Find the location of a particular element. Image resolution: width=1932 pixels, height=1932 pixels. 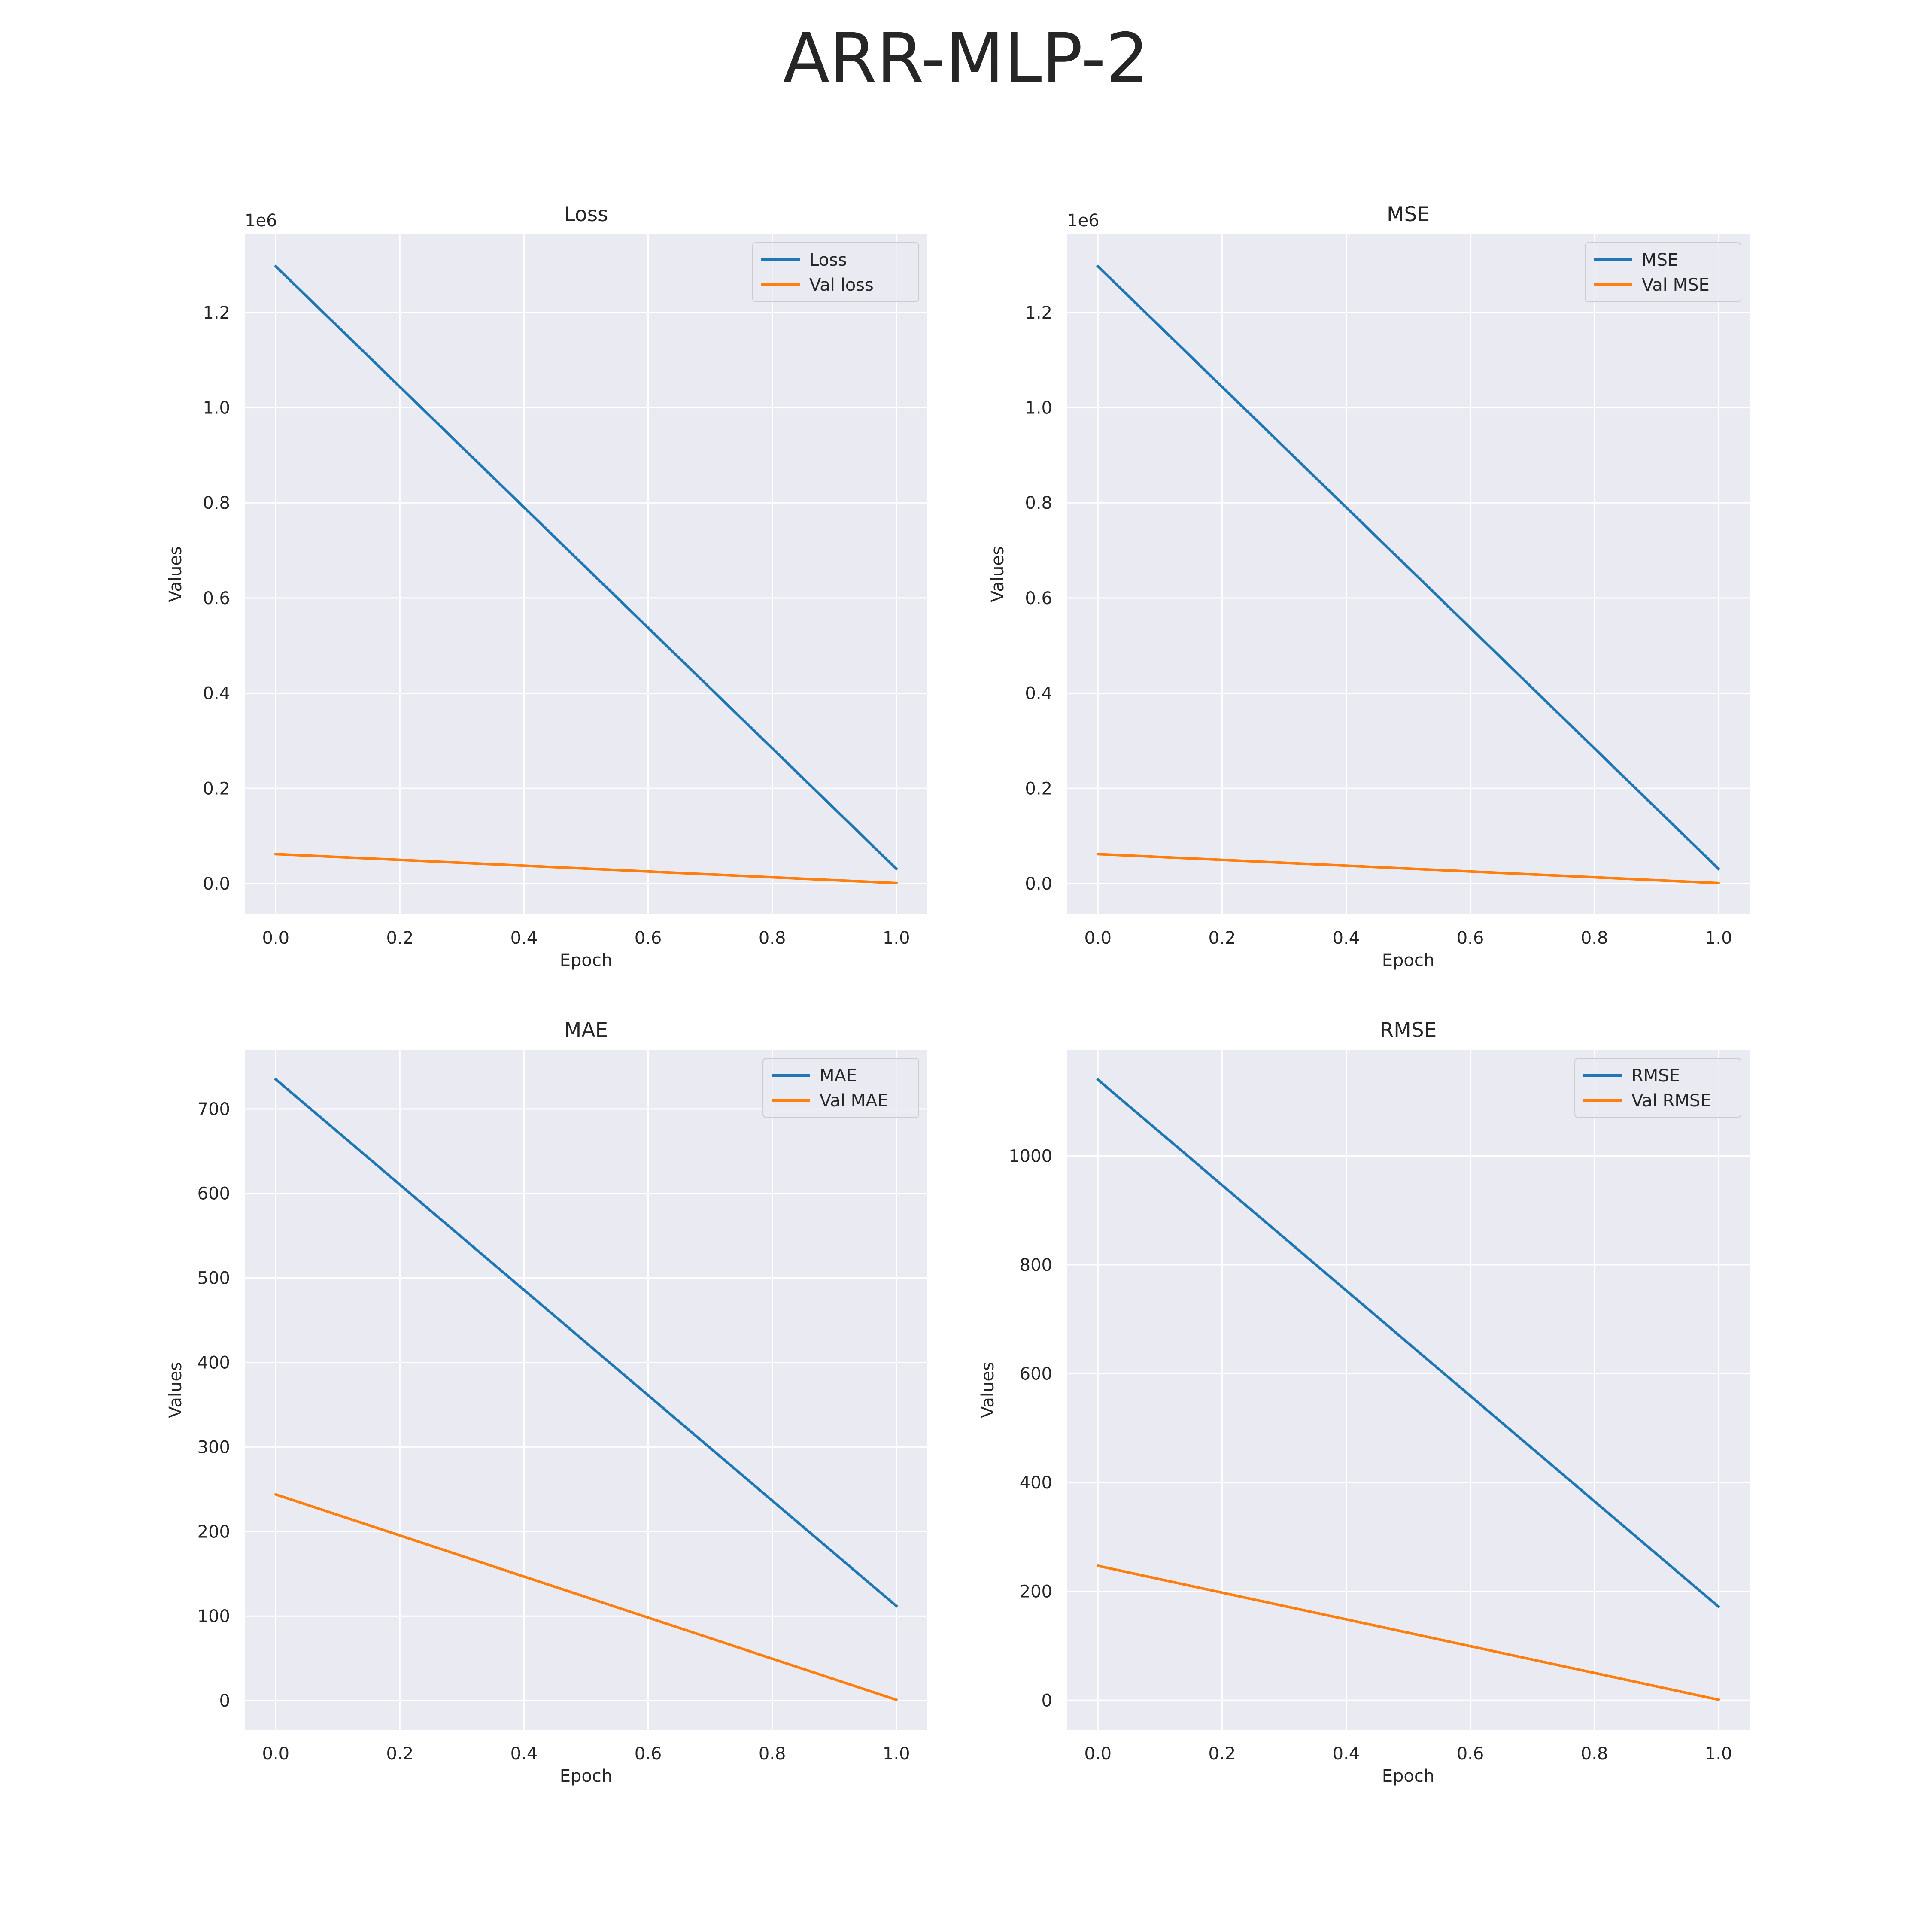

subplot-title: RMSE is located at coordinates (1408, 1030).